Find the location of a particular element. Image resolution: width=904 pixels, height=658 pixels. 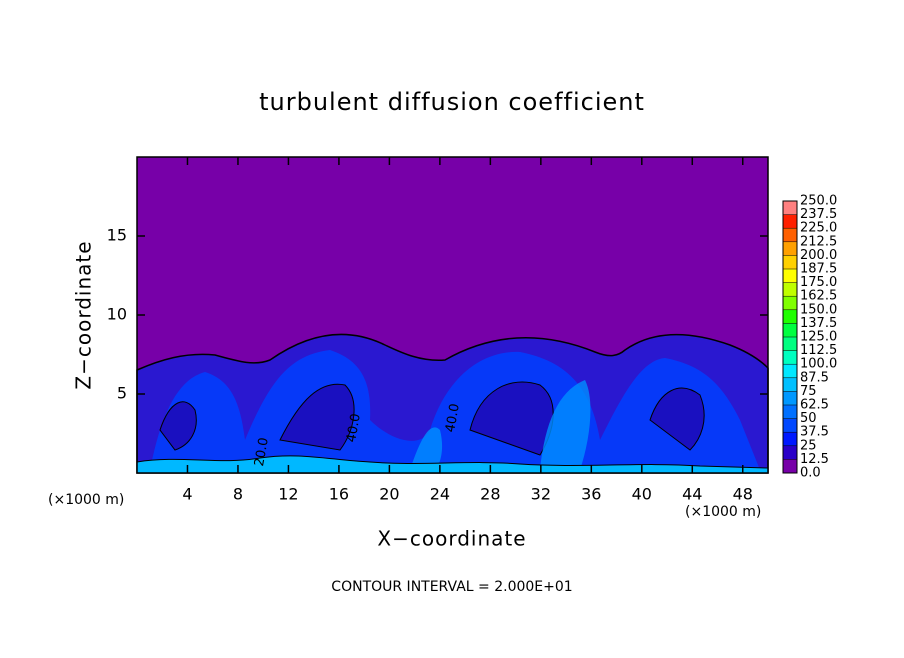

colorbar-label: 0.0 is located at coordinates (810, 473).